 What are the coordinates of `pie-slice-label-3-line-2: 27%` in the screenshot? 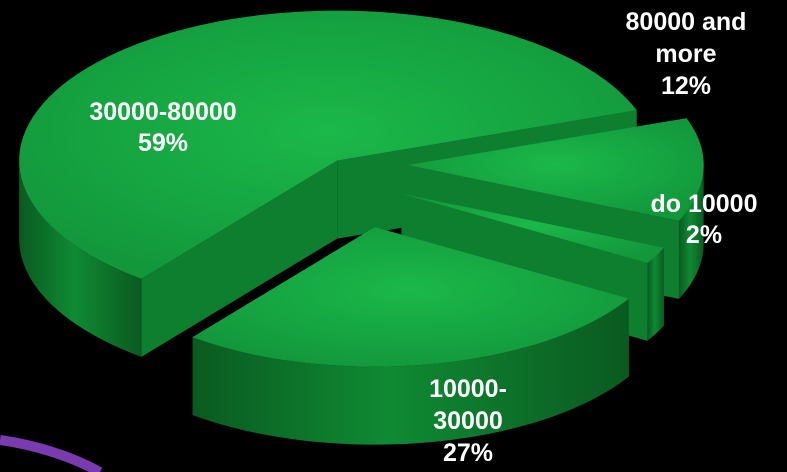 It's located at (468, 453).